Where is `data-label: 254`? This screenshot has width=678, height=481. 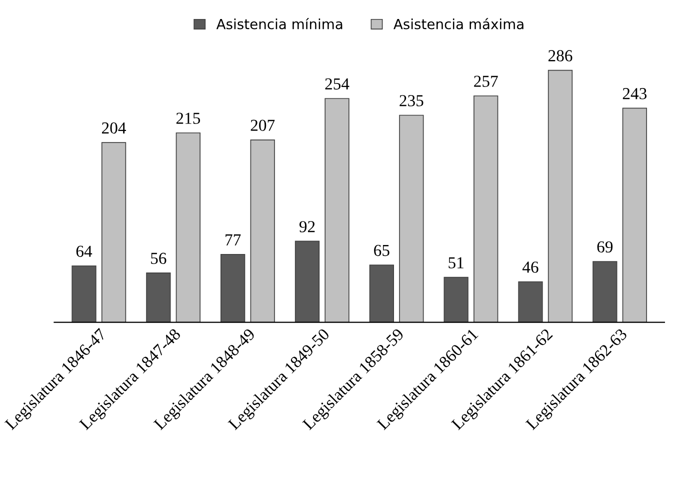
data-label: 254 is located at coordinates (337, 84).